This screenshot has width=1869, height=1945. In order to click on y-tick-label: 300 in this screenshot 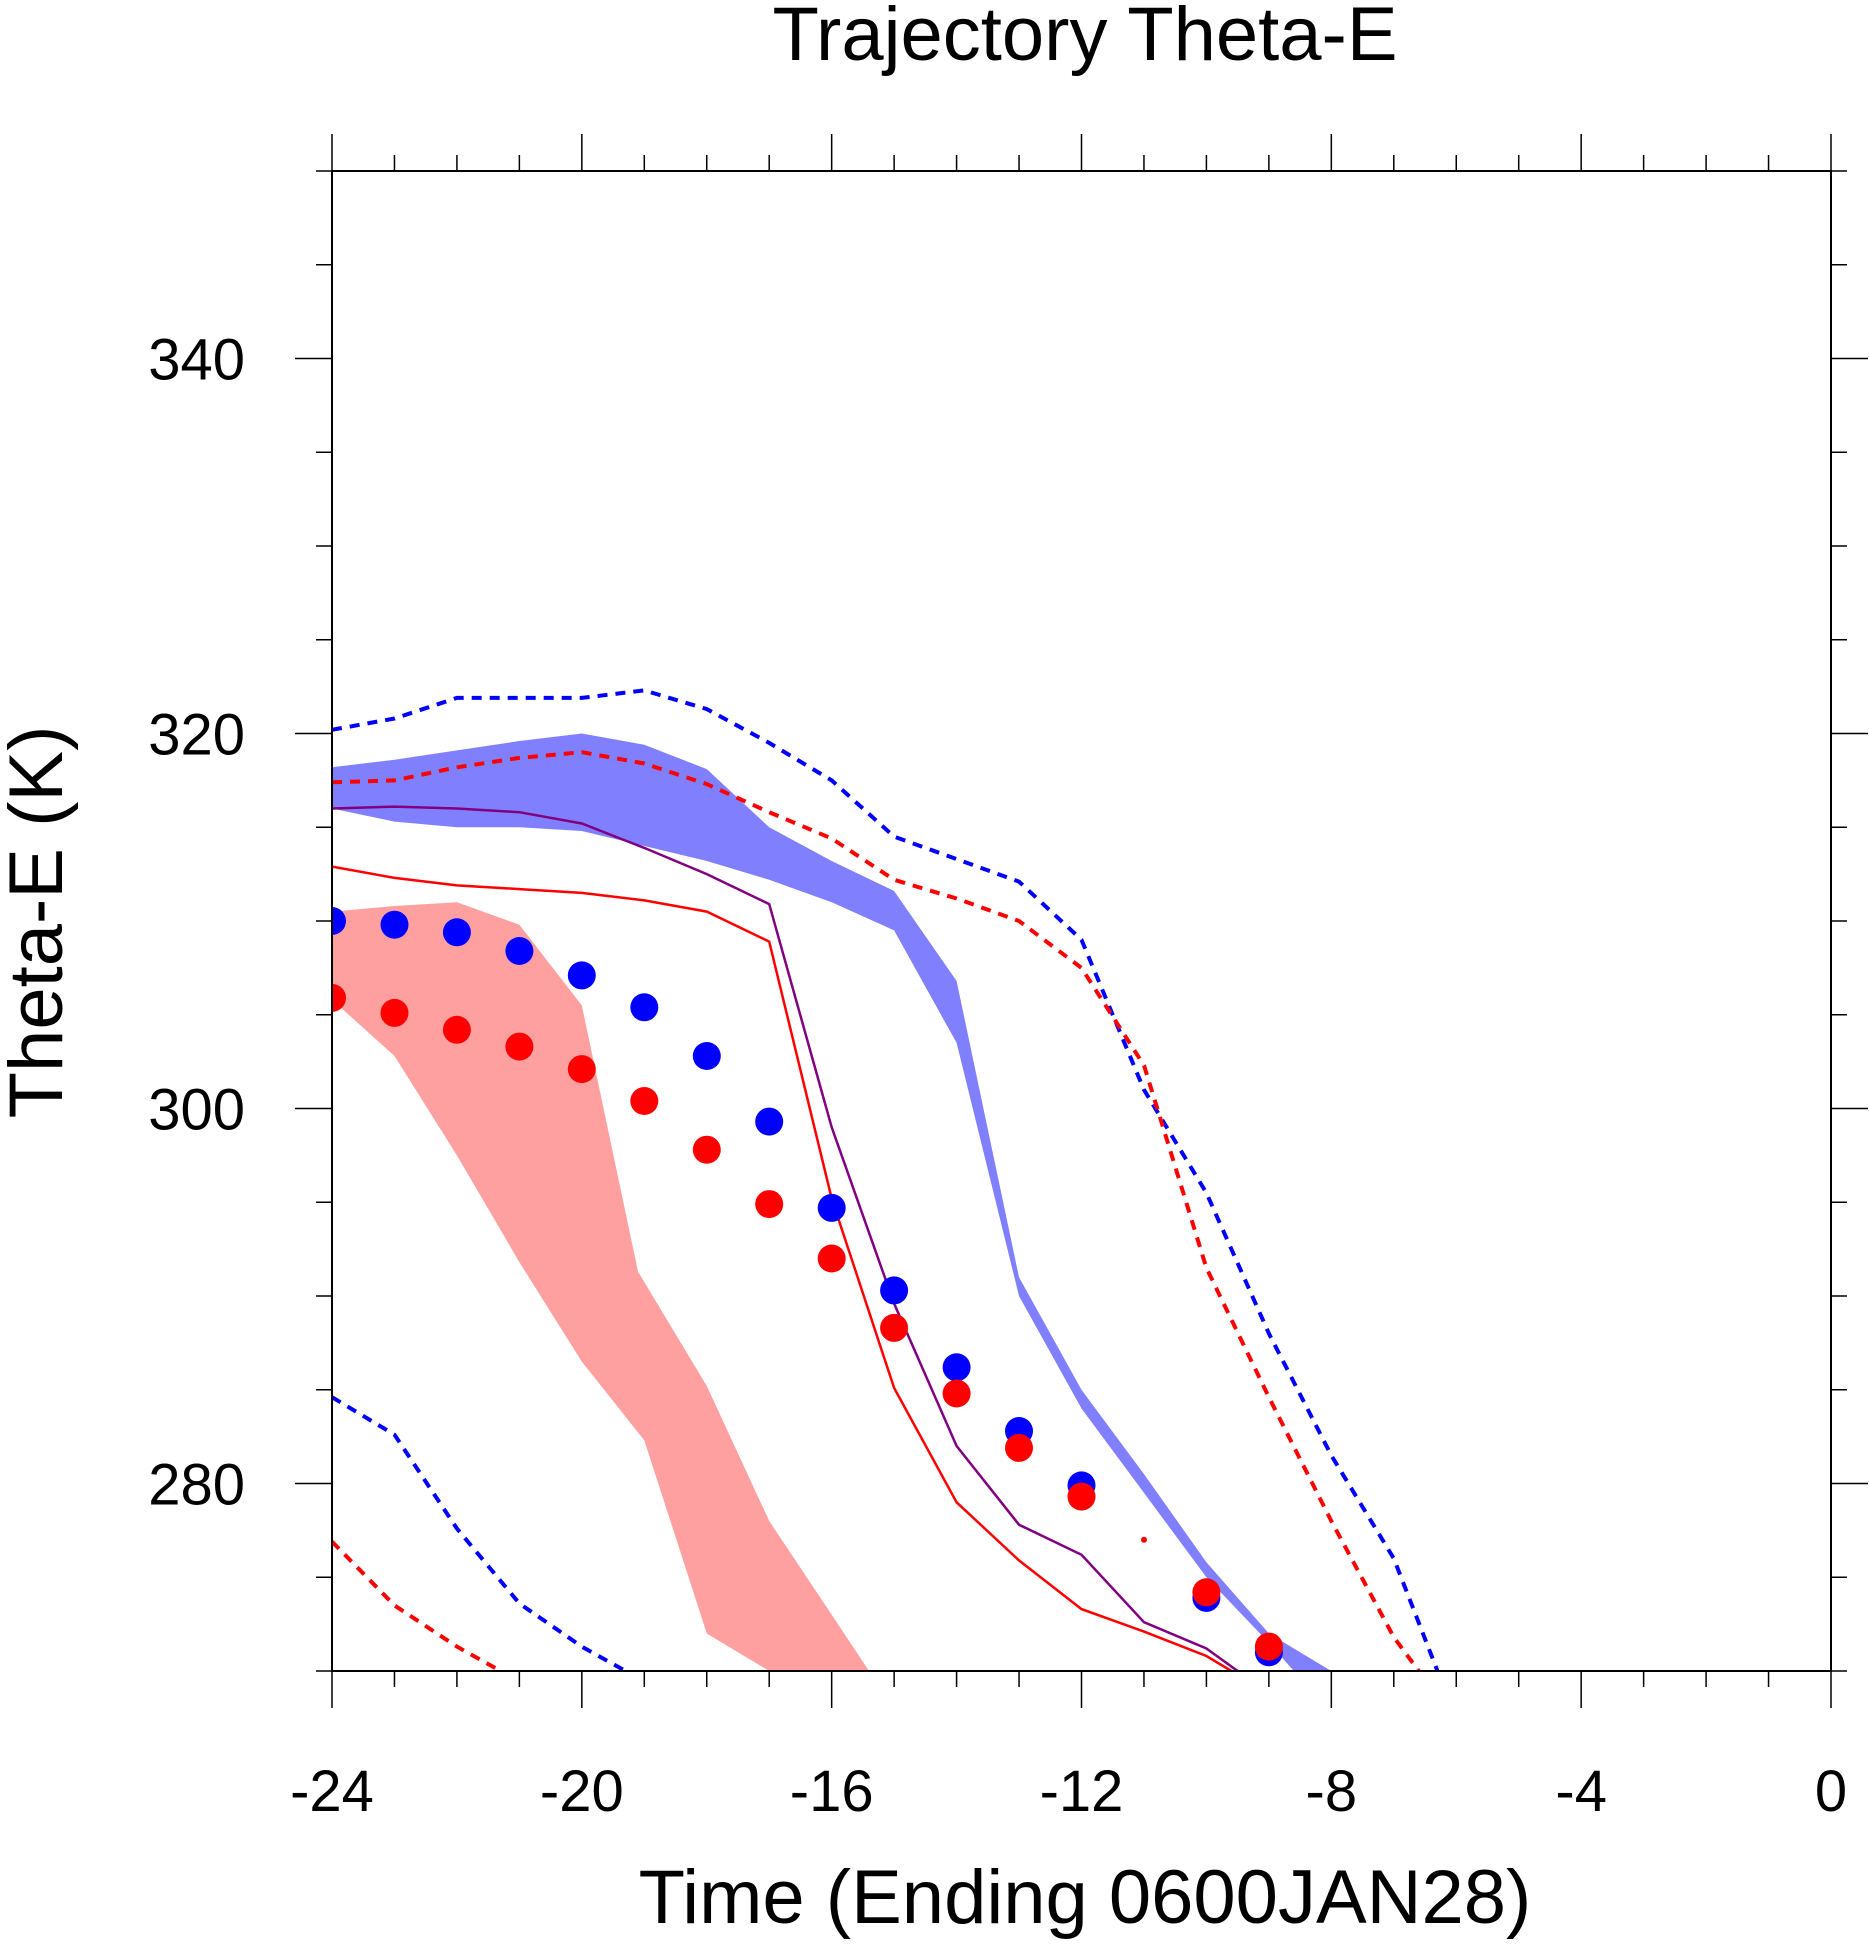, I will do `click(196, 1110)`.